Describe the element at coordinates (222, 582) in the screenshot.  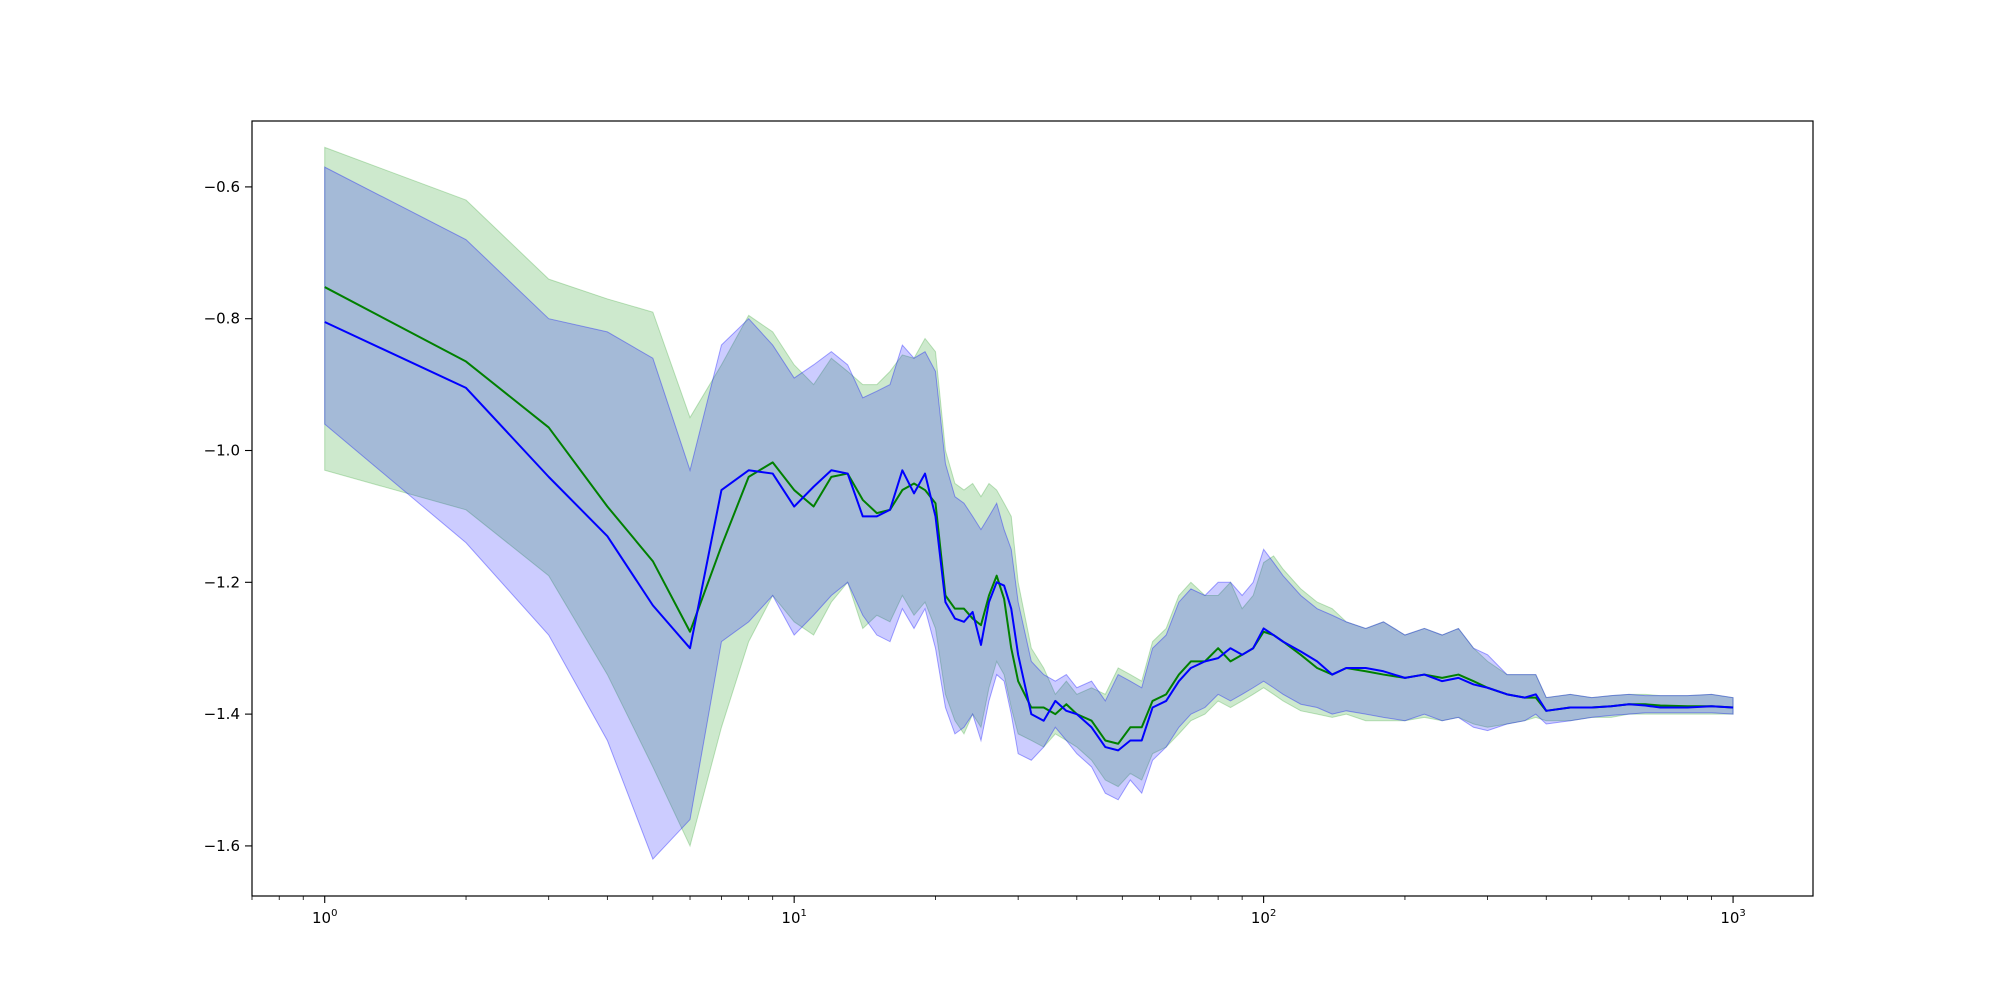
I see `y-tick-label: −1.2` at that location.